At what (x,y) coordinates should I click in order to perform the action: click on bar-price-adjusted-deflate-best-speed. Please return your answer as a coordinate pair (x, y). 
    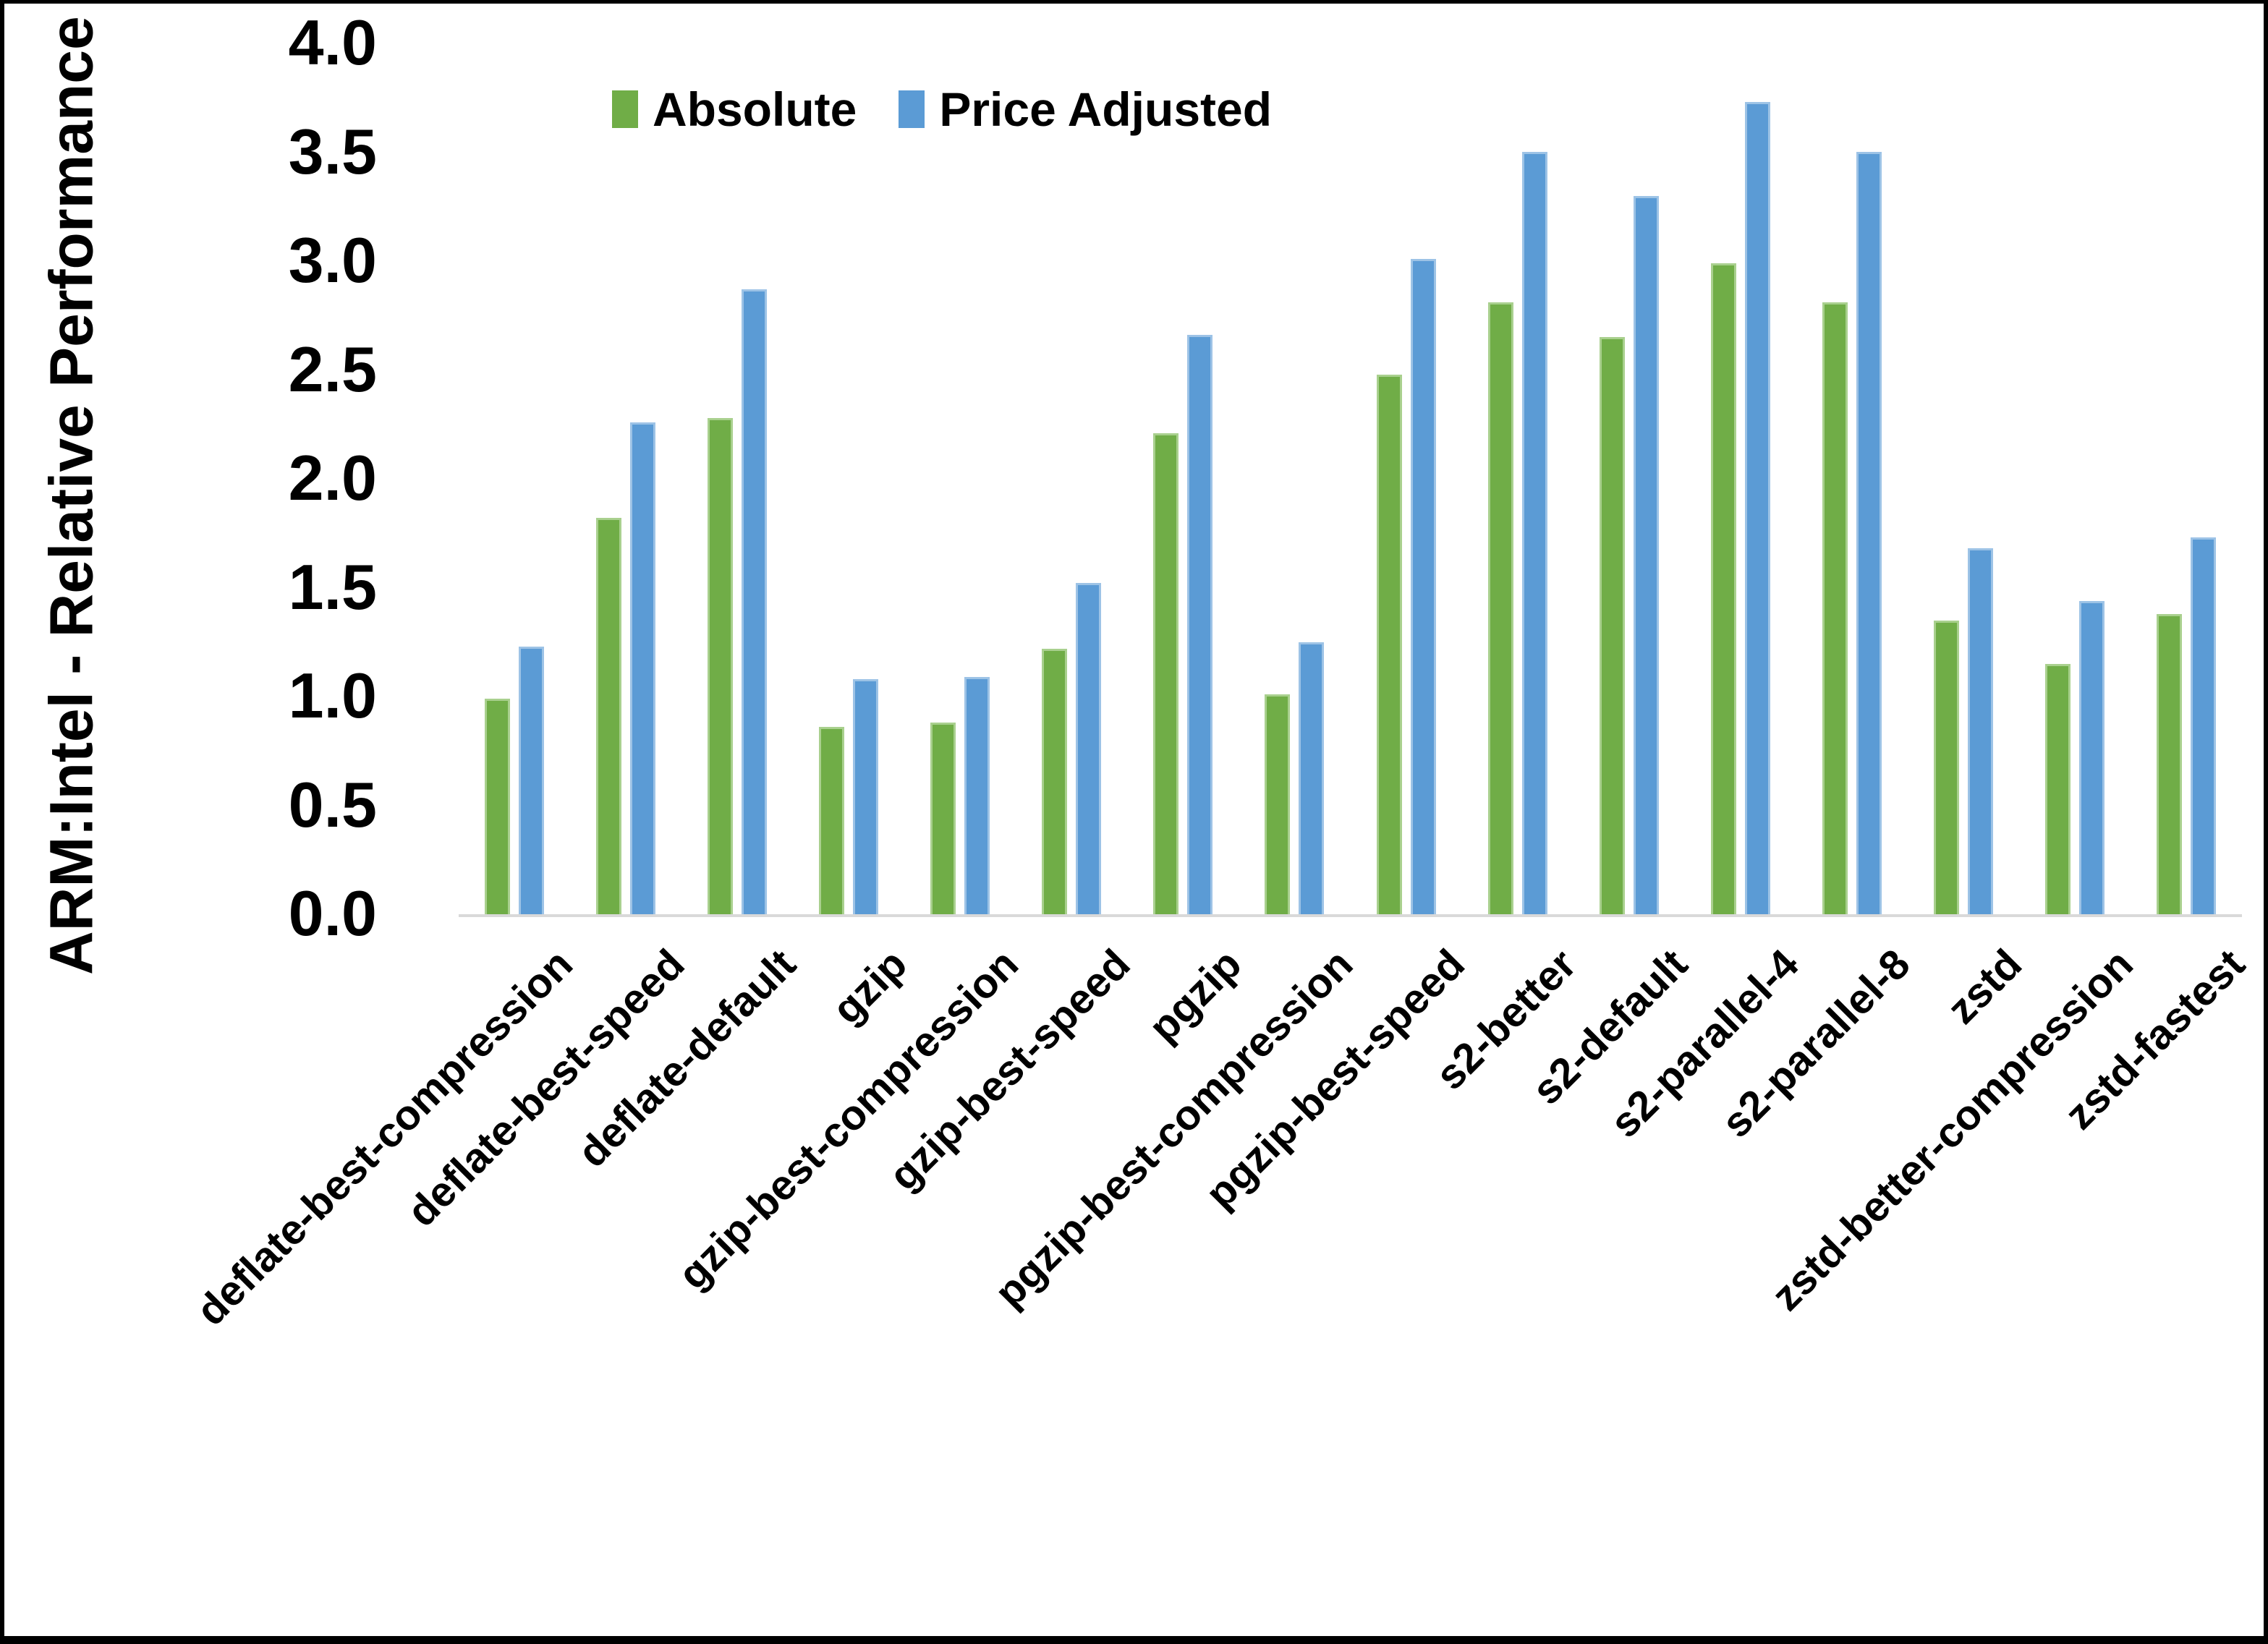
    Looking at the image, I should click on (642, 668).